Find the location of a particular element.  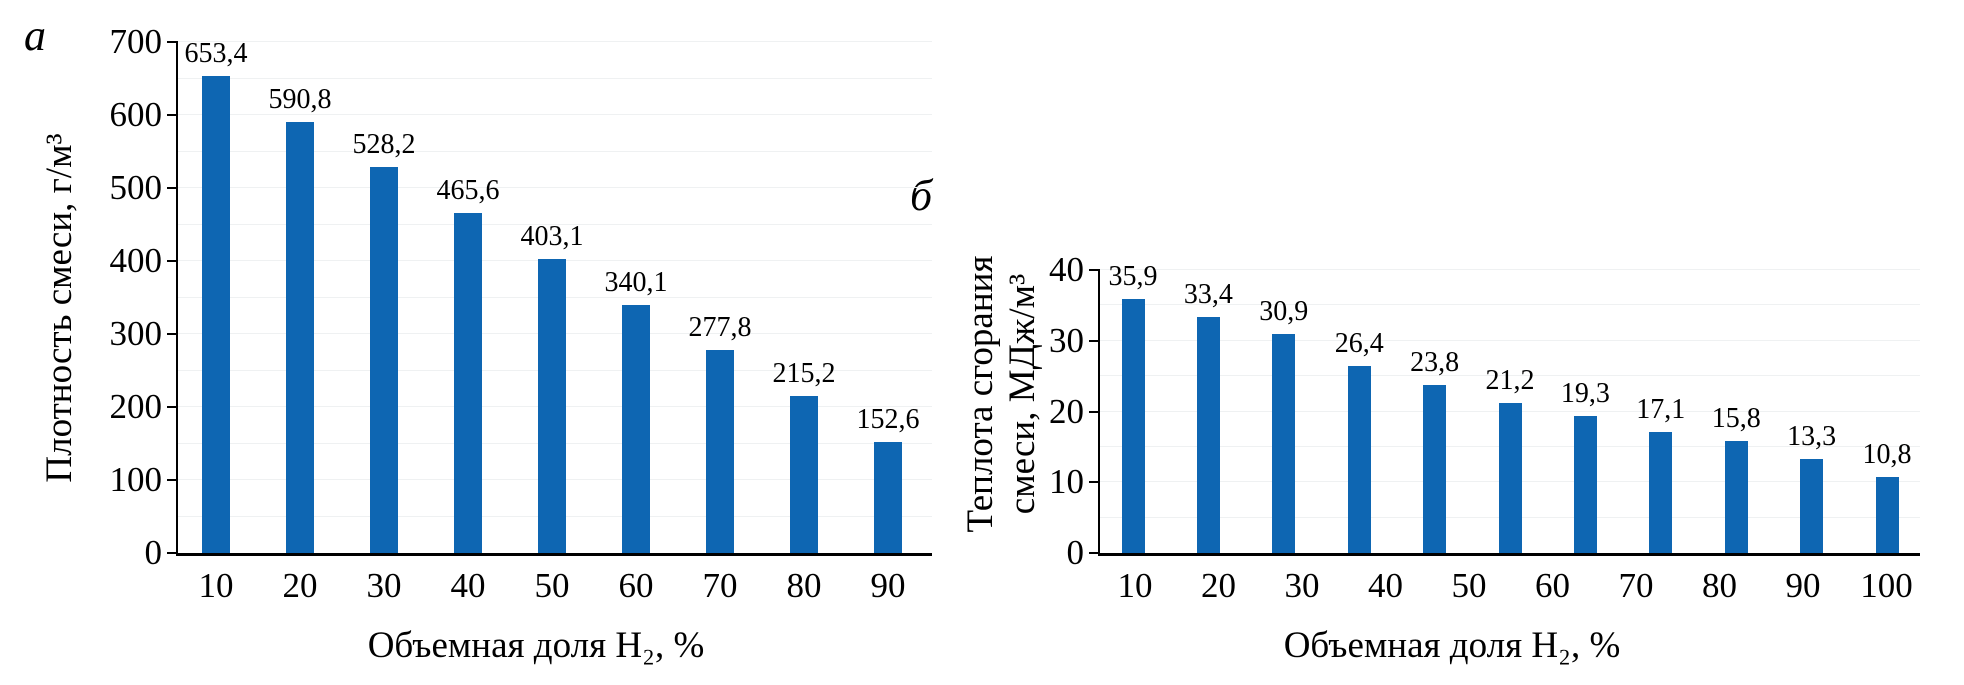

bar-value-label: 10,8 is located at coordinates (1887, 454).